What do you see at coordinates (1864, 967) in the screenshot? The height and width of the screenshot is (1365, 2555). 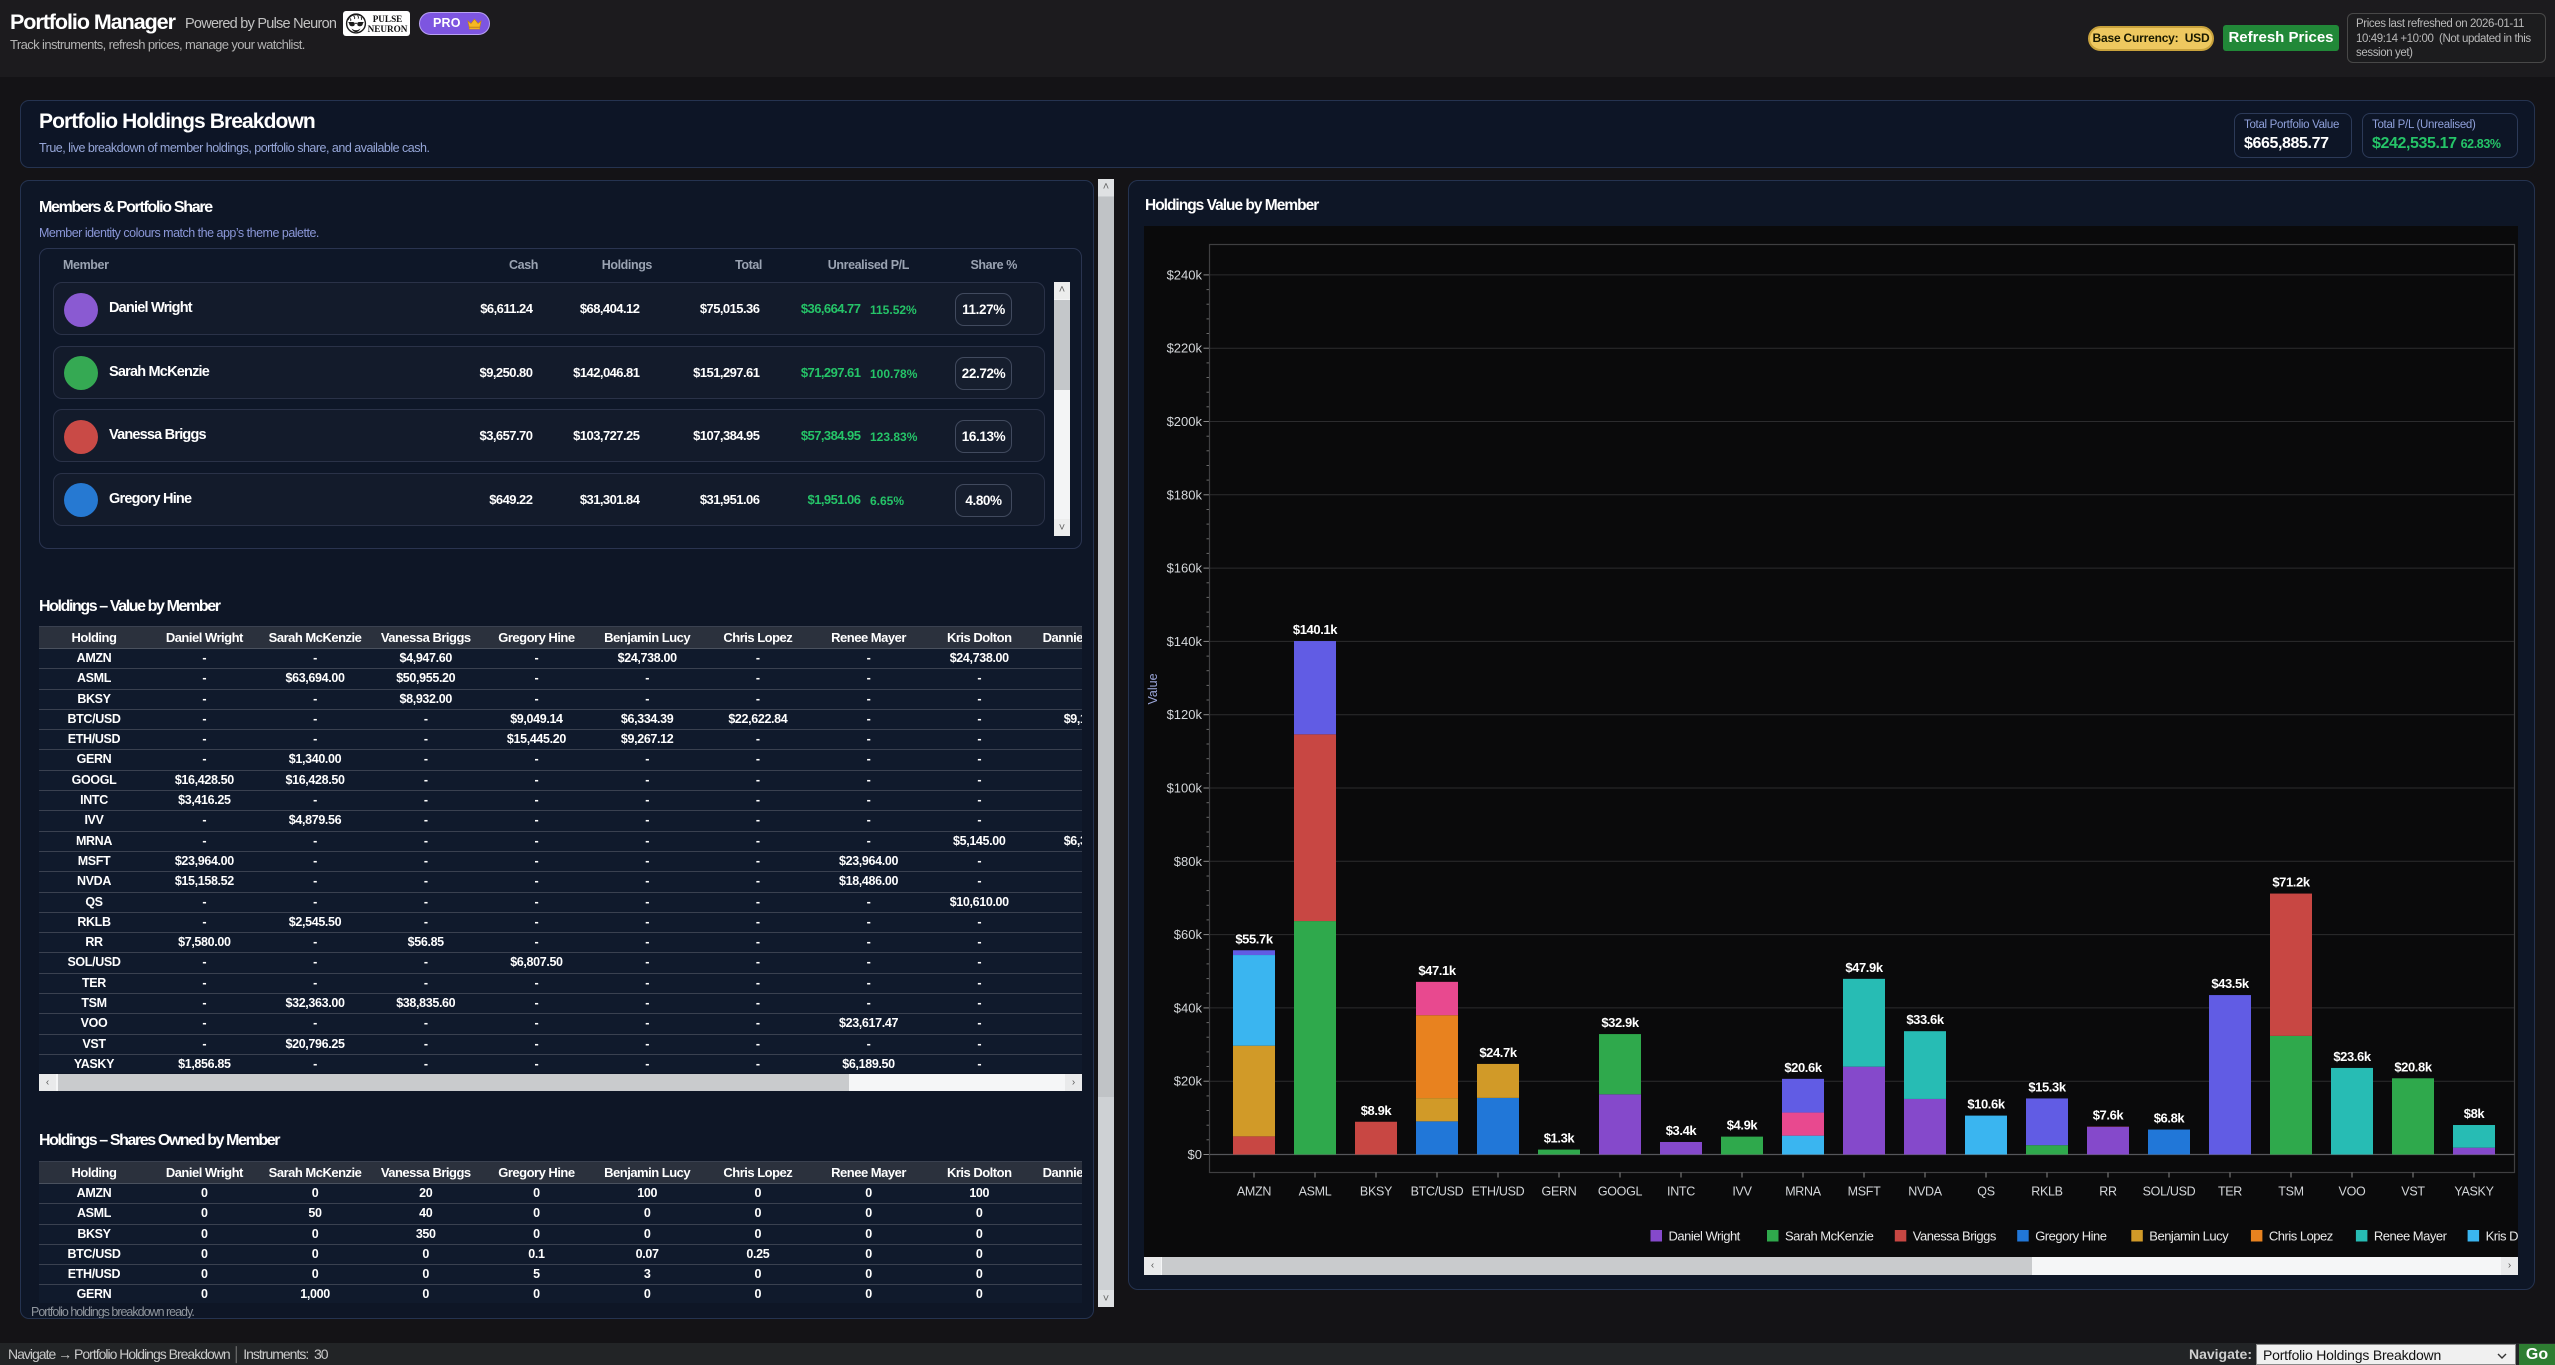 I see `svg-text: $47.9k` at bounding box center [1864, 967].